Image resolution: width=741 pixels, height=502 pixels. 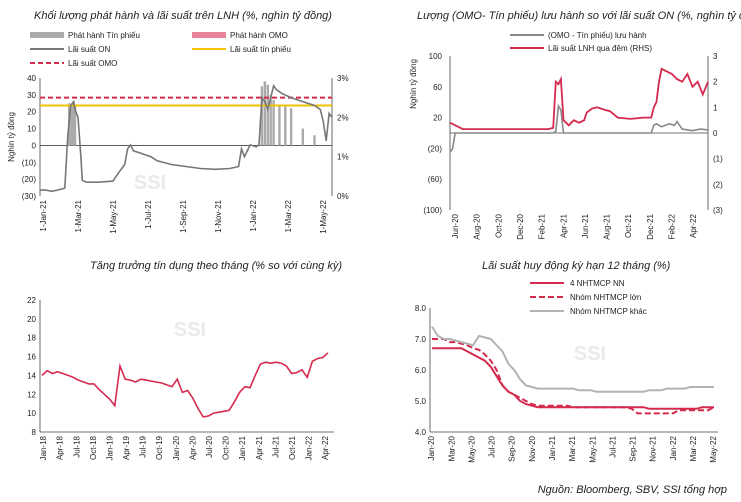 What do you see at coordinates (34, 145) in the screenshot?
I see `y-tick-label: 0` at bounding box center [34, 145].